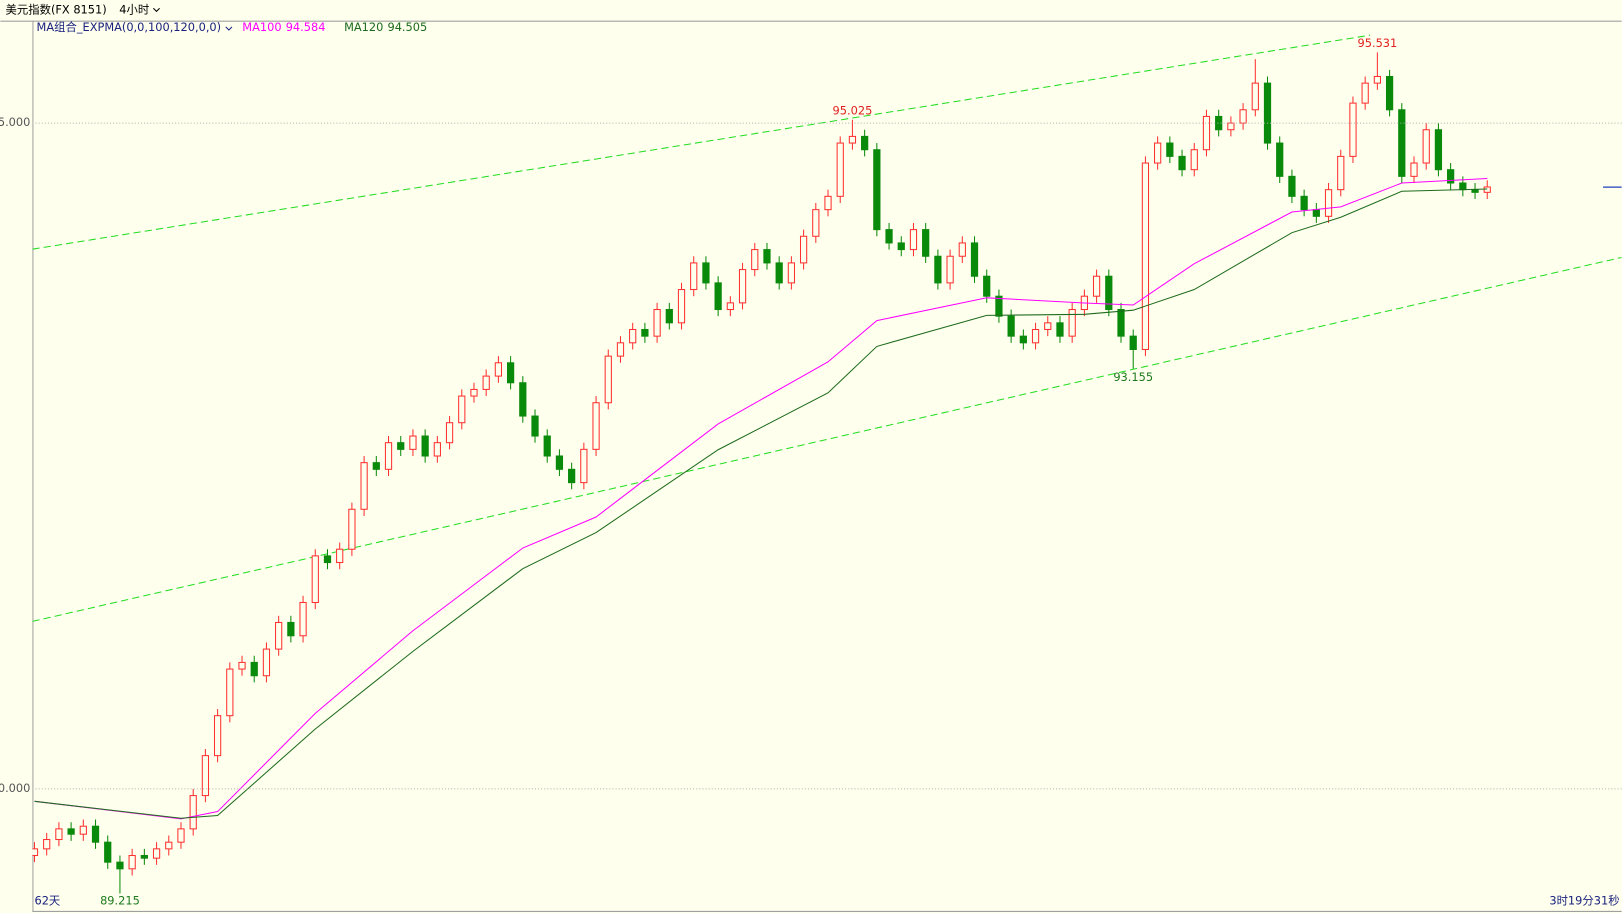 The image size is (1622, 913). What do you see at coordinates (134, 9) in the screenshot?
I see `period-selector: 4小时` at bounding box center [134, 9].